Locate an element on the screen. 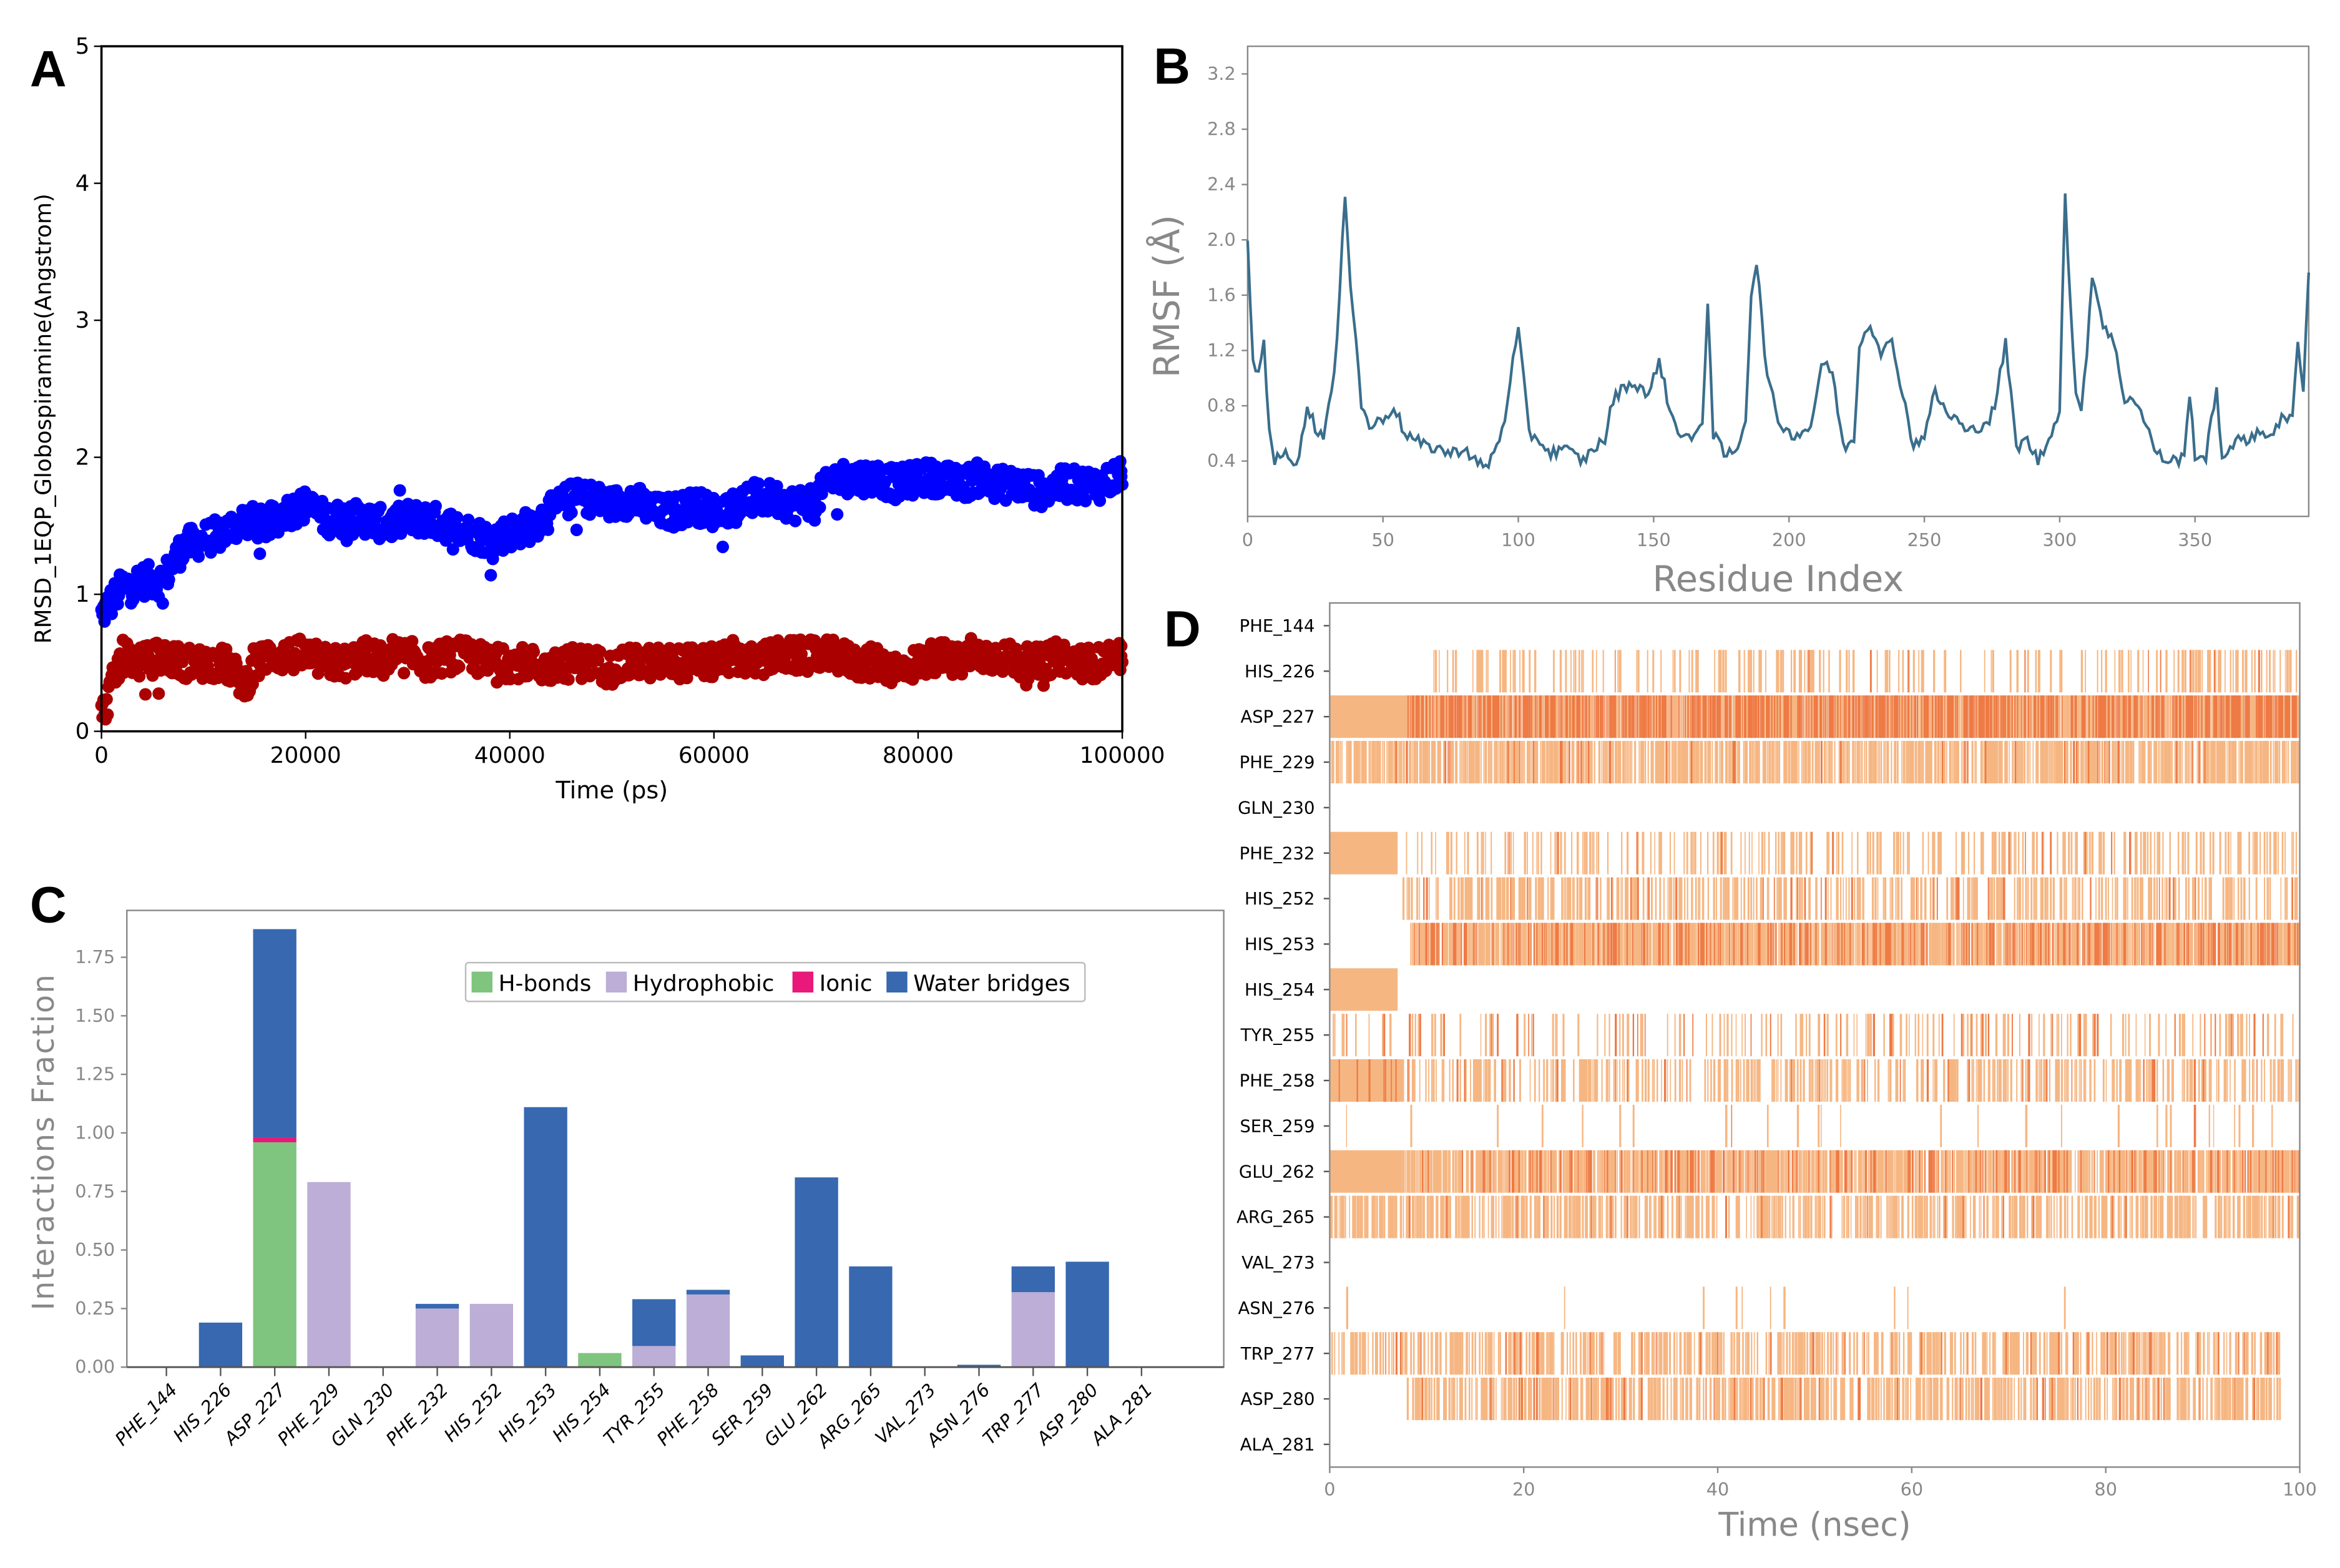 Image resolution: width=2340 pixels, height=1568 pixels. x-tick-label: 0 is located at coordinates (101, 755).